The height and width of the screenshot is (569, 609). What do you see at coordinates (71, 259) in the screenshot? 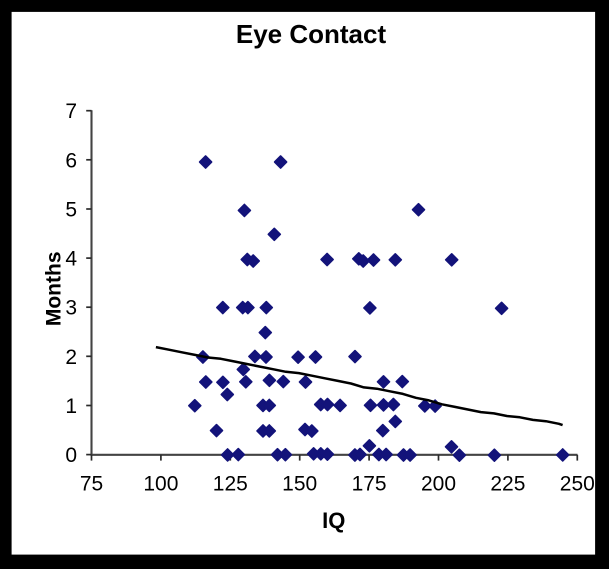
I see `svg-text: 4` at bounding box center [71, 259].